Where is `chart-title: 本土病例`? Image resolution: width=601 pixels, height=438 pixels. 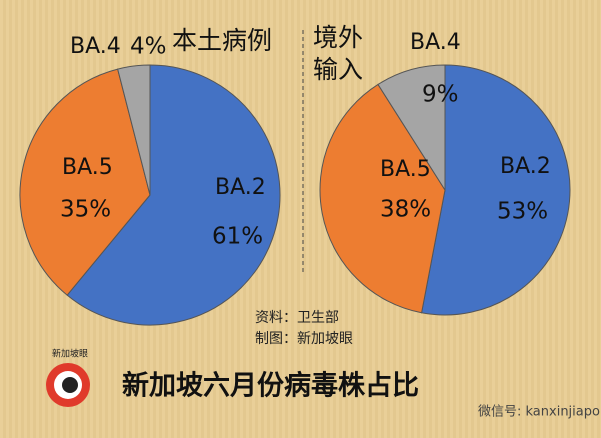
chart-title: 本土病例 is located at coordinates (222, 40).